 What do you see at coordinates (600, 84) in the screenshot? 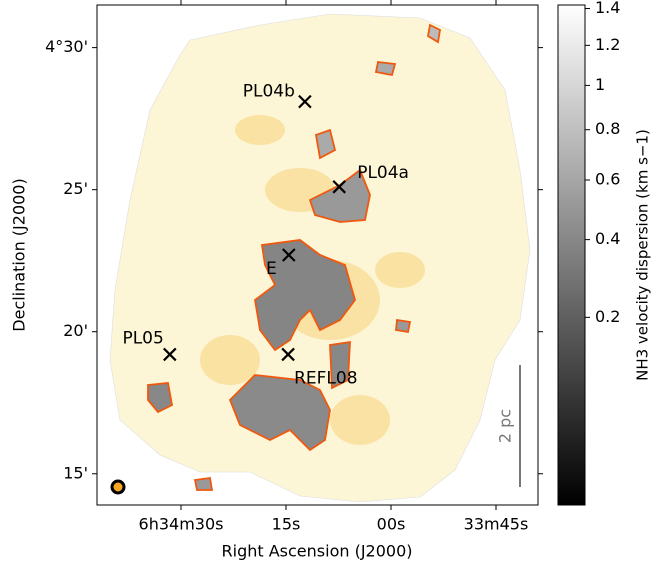
I see `colorbar-tick-label: 1` at bounding box center [600, 84].